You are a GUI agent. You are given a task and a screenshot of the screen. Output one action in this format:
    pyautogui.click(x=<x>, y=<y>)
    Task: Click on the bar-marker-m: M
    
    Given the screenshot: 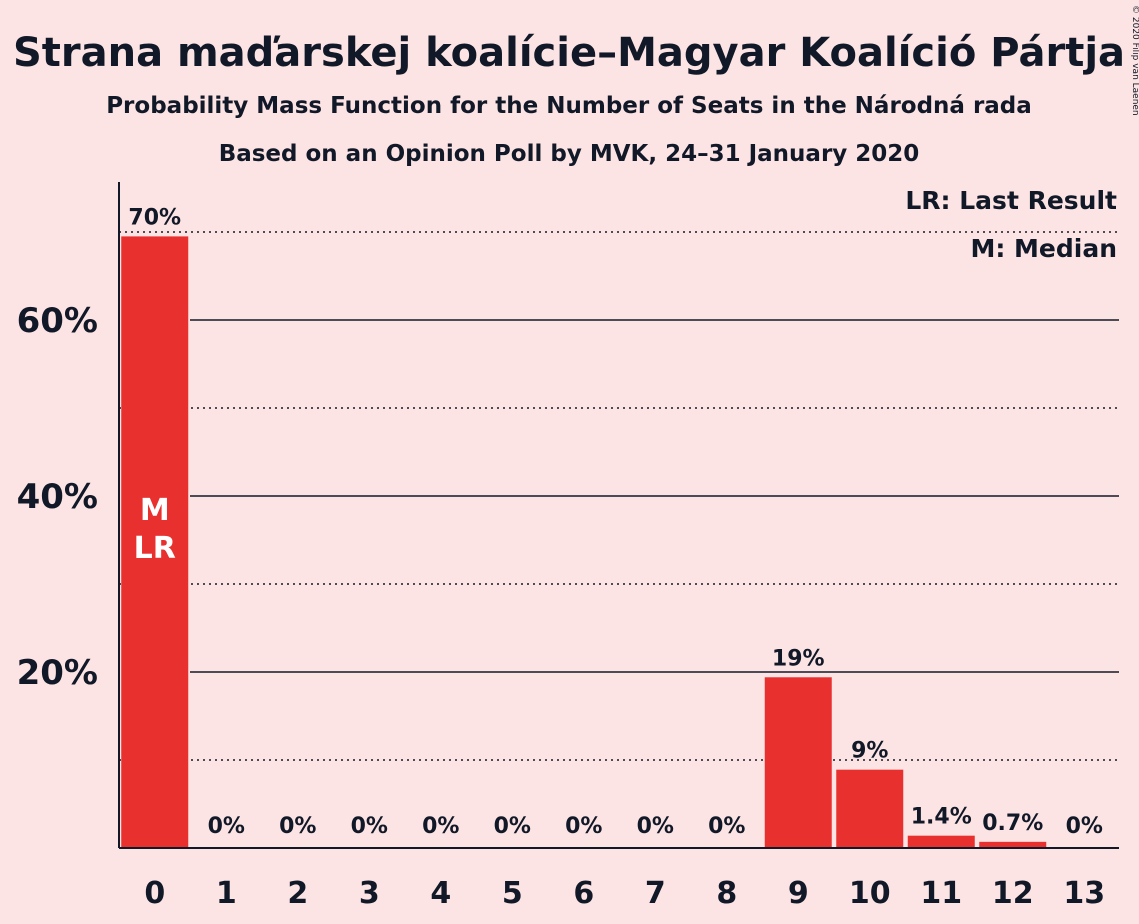 What is the action you would take?
    pyautogui.click(x=155, y=510)
    